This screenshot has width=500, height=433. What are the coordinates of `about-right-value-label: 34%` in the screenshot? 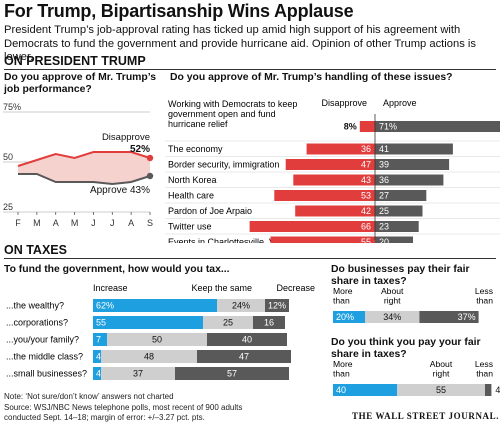 It's located at (392, 317).